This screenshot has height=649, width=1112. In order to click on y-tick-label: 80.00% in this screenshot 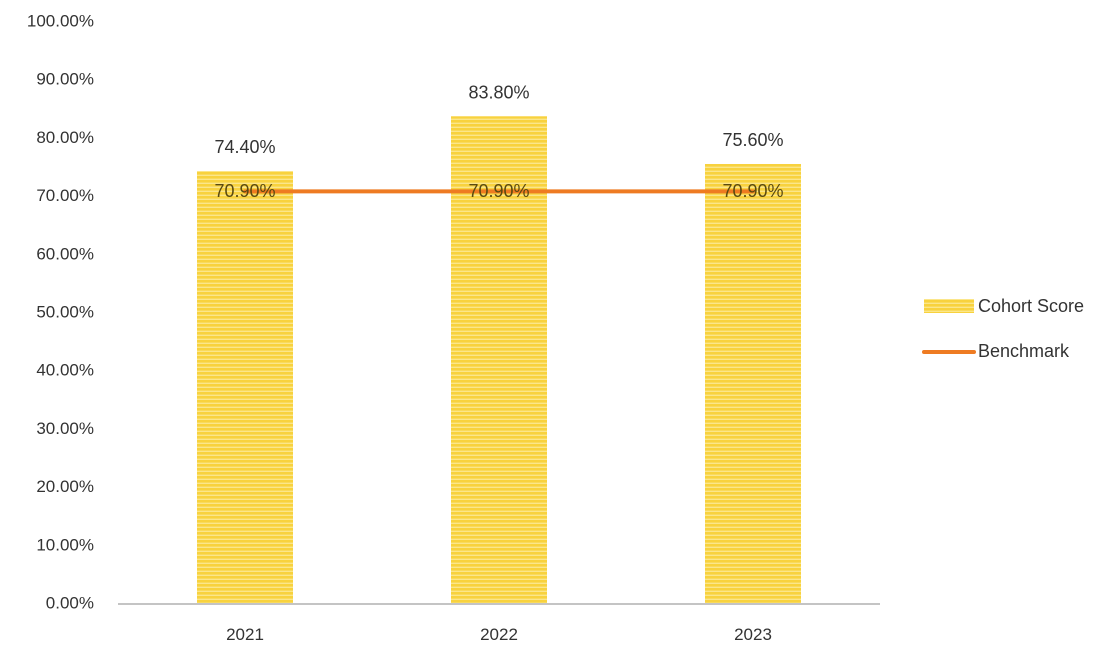, I will do `click(65, 137)`.